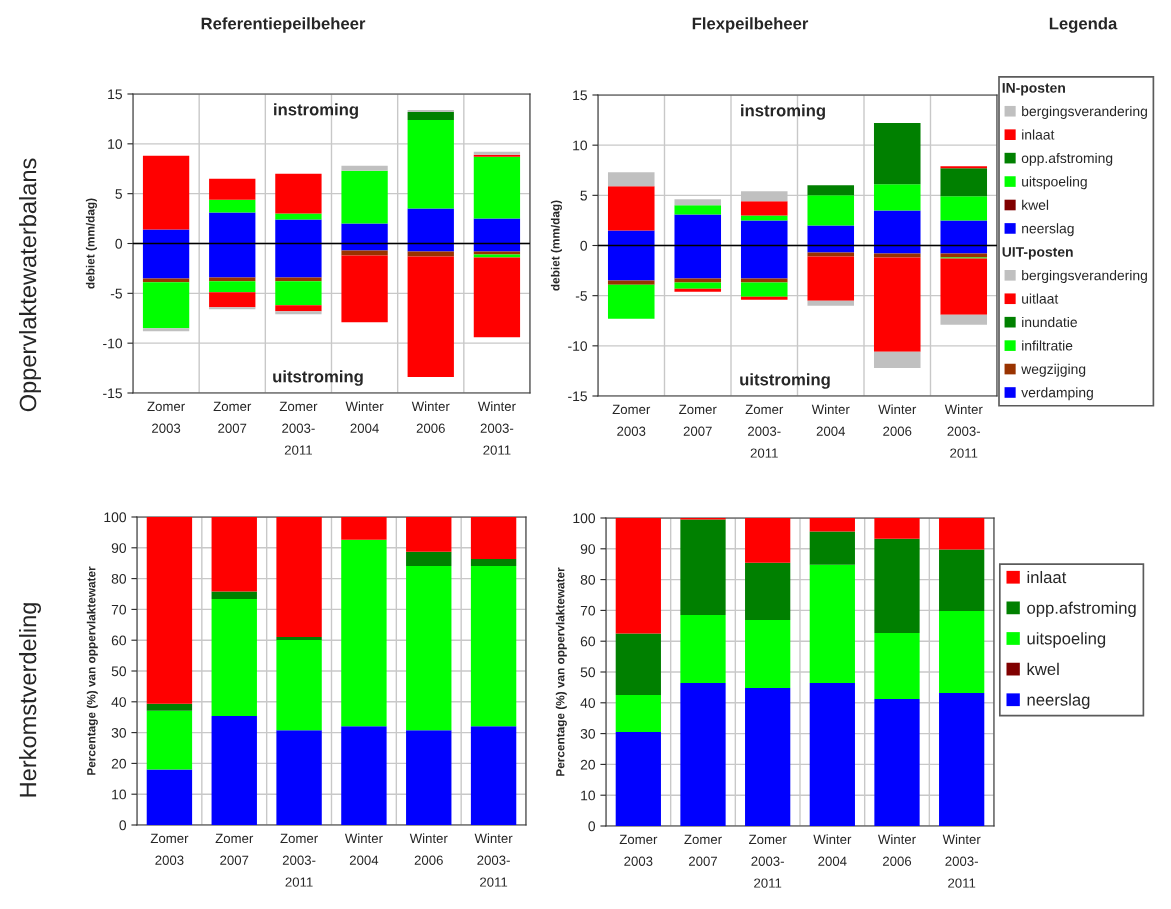 The height and width of the screenshot is (909, 1171). I want to click on legend-label: inlaat, so click(1038, 134).